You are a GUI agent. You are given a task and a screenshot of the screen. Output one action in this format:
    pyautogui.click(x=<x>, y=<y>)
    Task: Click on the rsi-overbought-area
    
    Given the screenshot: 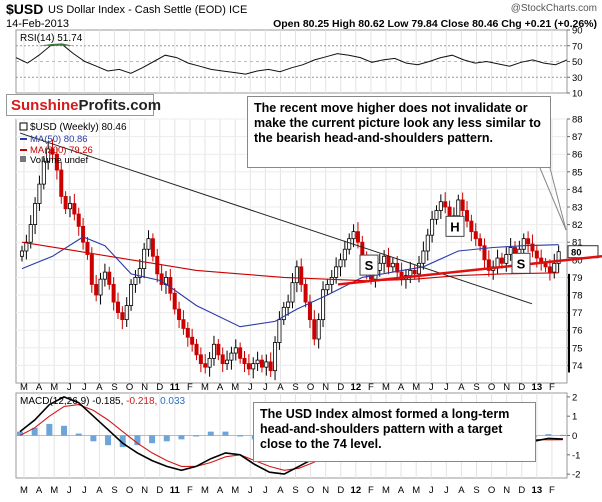 What is the action you would take?
    pyautogui.click(x=56, y=44)
    